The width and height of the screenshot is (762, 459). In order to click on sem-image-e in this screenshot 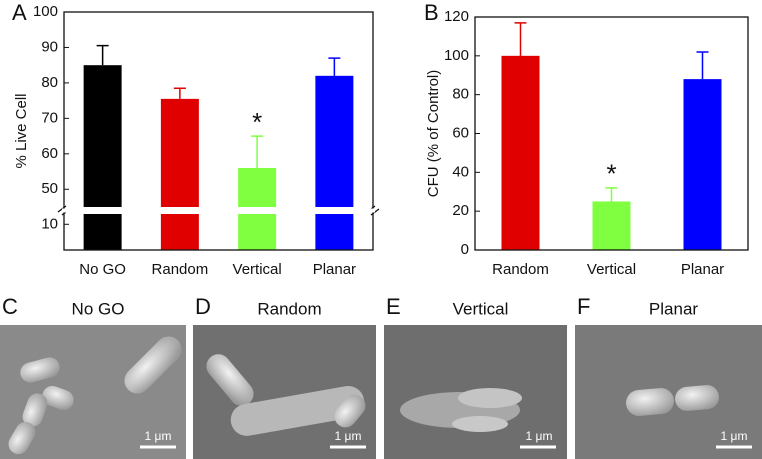, I will do `click(475, 392)`.